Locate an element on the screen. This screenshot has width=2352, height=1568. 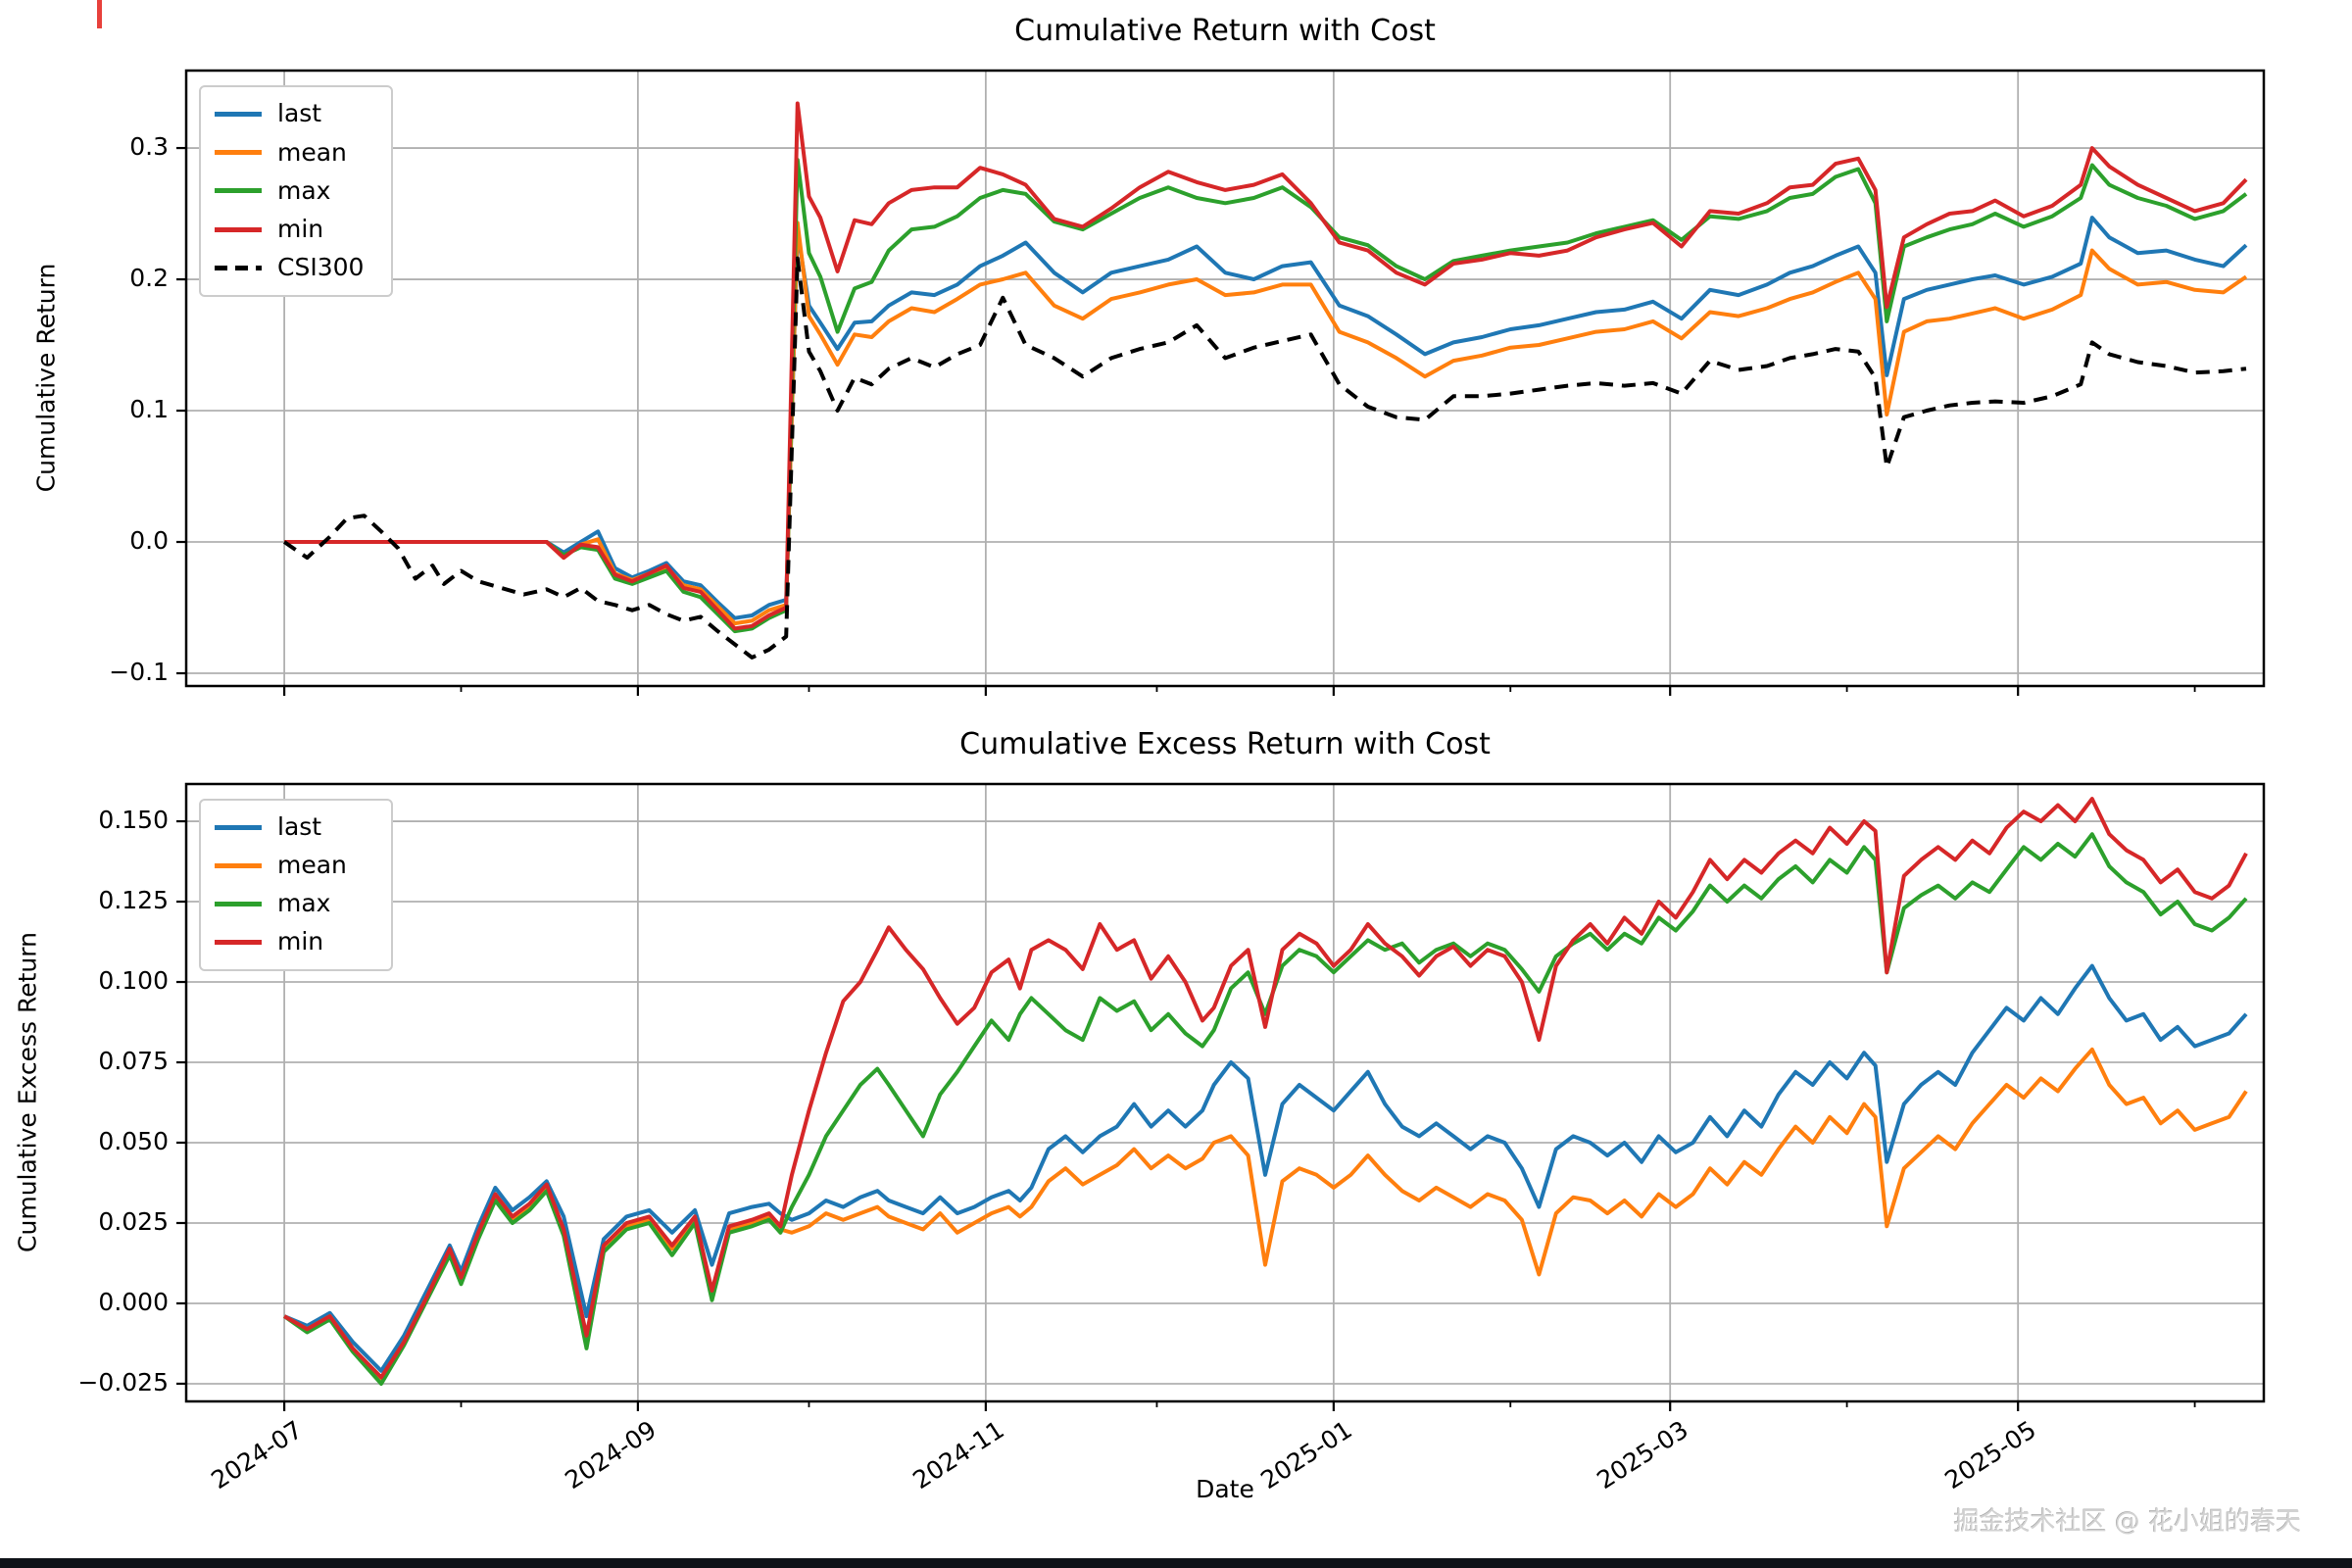
y-tick-label: 0.3 is located at coordinates (149, 147).